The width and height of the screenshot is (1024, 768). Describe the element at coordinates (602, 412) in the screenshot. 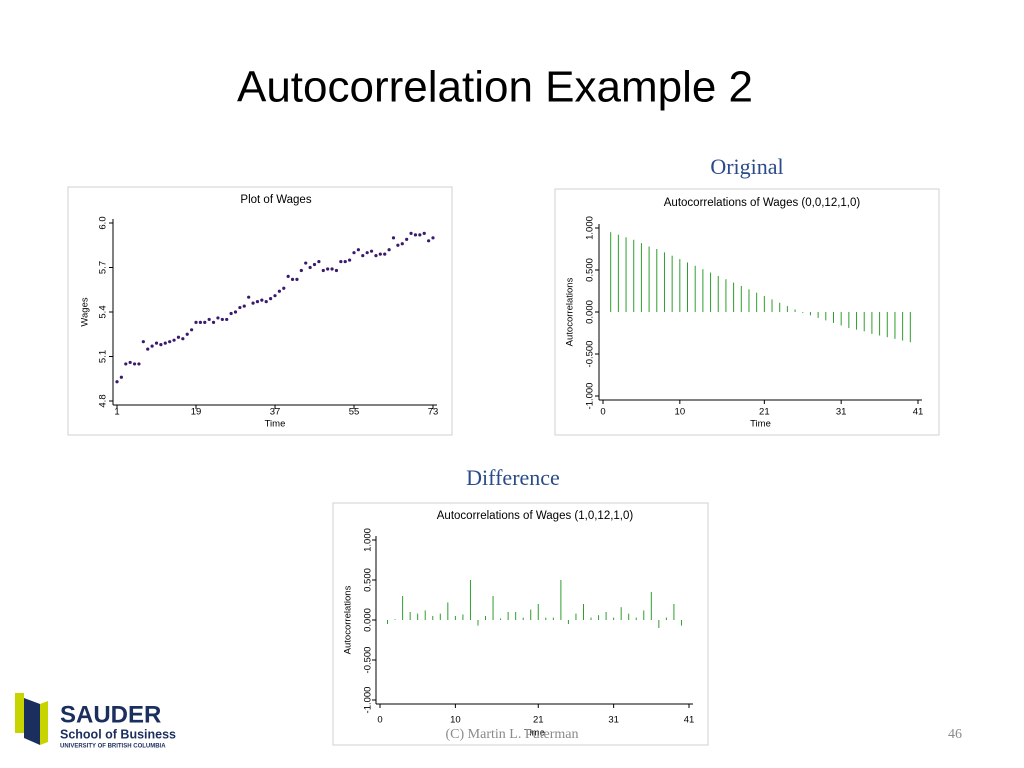

I see `x-tick-label: 0` at that location.